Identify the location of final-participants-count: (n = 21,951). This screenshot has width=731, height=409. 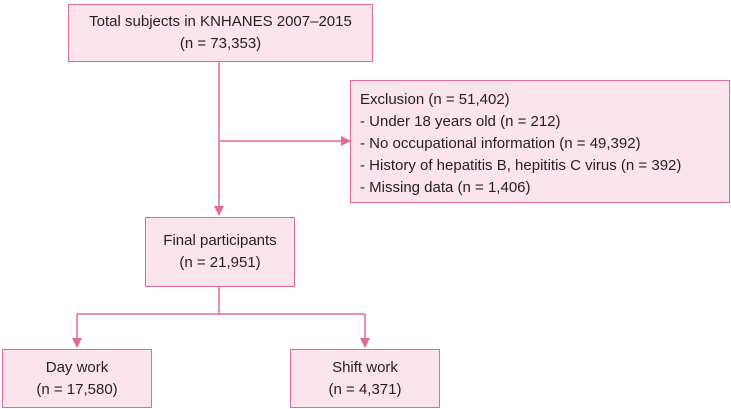
(220, 262).